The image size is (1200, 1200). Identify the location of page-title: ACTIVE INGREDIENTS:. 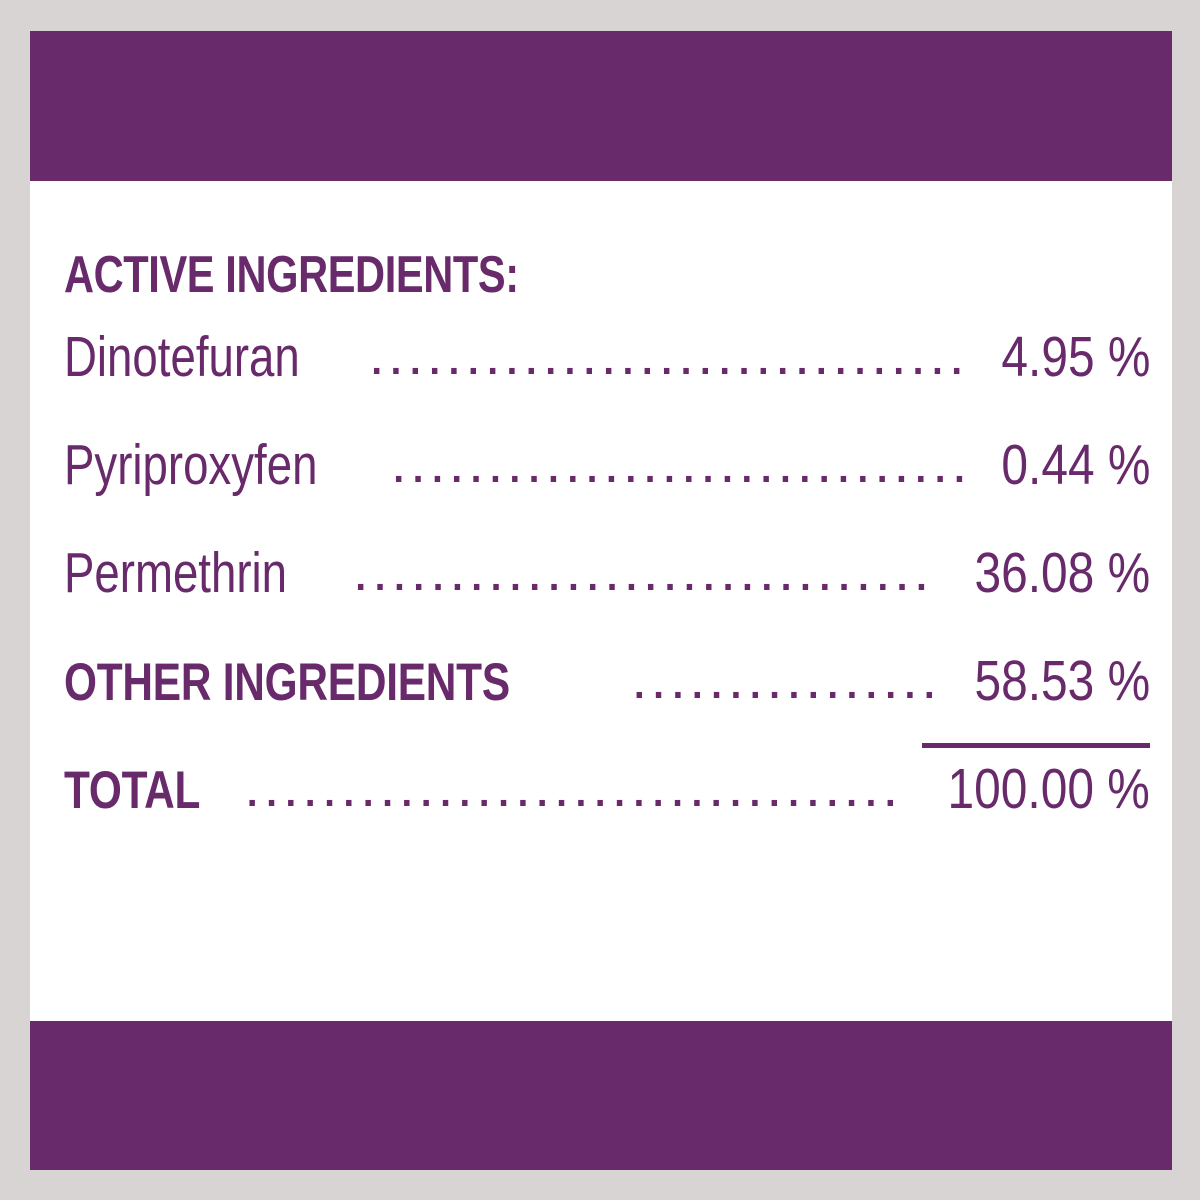
(291, 275).